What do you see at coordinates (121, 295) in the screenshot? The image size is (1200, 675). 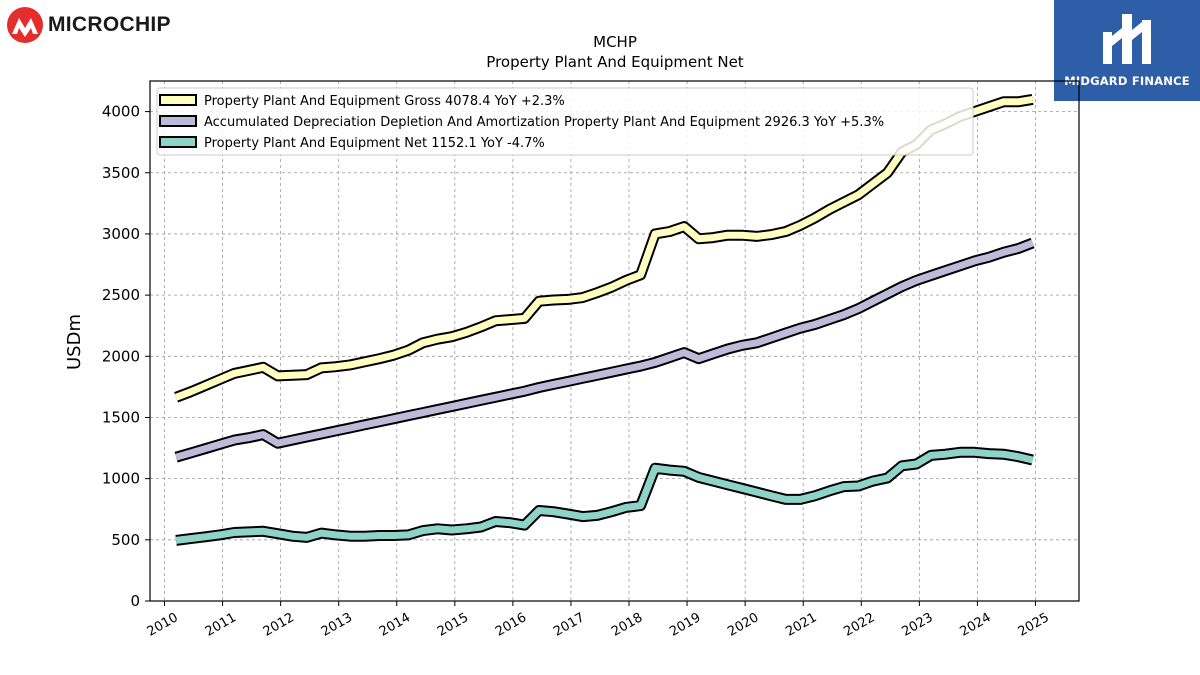 I see `y-tick-label: 2500` at bounding box center [121, 295].